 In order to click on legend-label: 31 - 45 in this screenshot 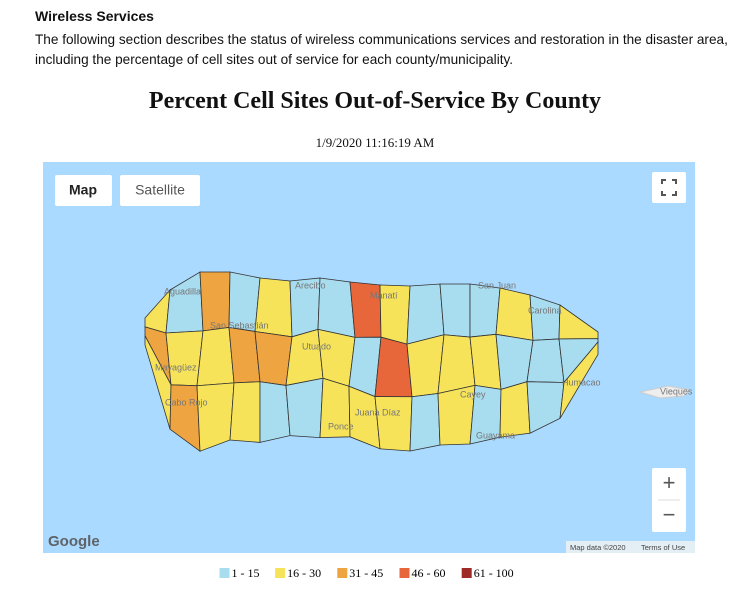, I will do `click(366, 573)`.